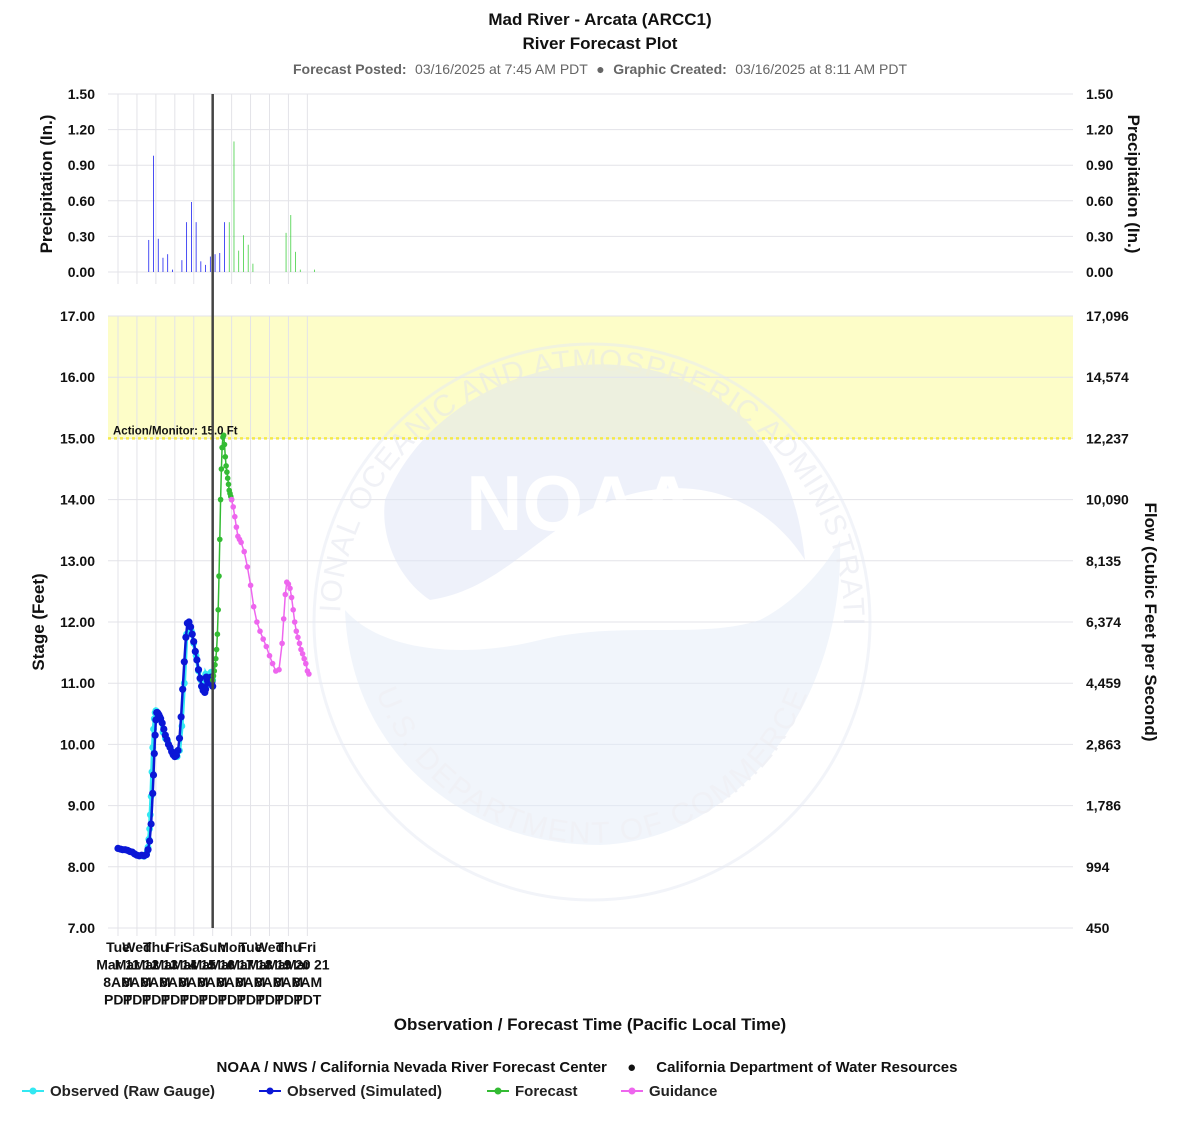 The width and height of the screenshot is (1200, 1124). I want to click on watermark-logo-text: NOAA, so click(581, 503).